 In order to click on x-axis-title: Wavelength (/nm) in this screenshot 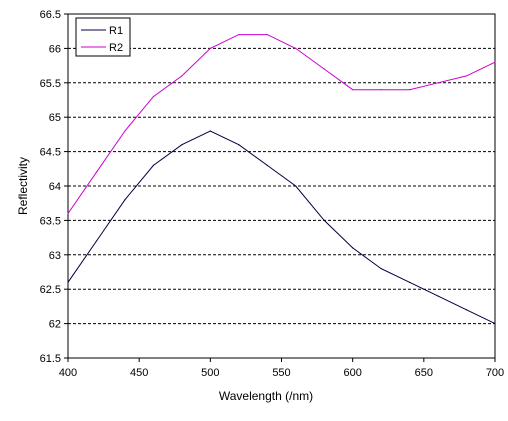, I will do `click(266, 396)`.